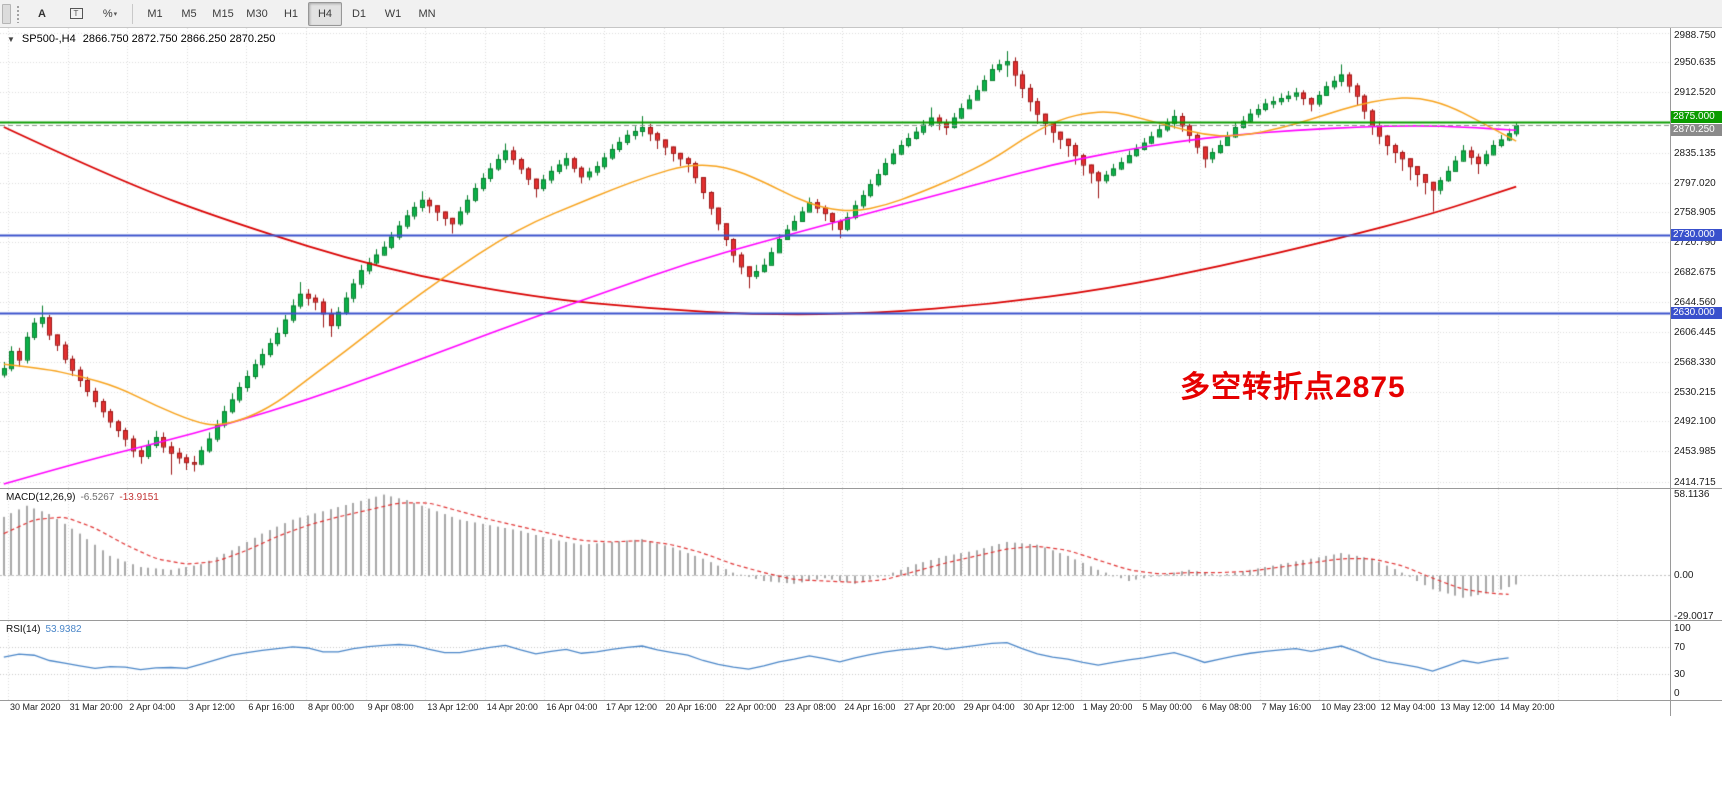 This screenshot has height=788, width=1722. Describe the element at coordinates (1695, 422) in the screenshot. I see `price-axis-label: 2492.100` at that location.